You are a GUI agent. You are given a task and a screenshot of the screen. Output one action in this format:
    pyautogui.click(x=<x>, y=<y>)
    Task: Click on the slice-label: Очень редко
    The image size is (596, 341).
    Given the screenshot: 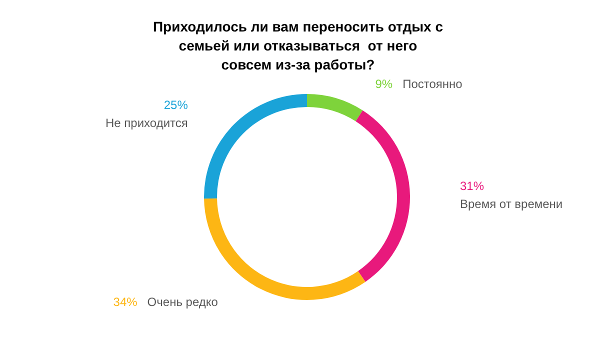 What is the action you would take?
    pyautogui.click(x=182, y=301)
    